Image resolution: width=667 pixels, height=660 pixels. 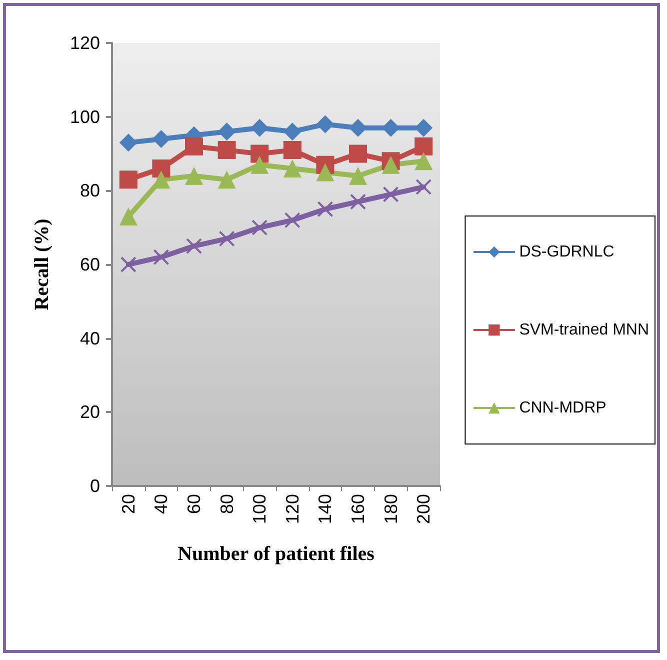 What do you see at coordinates (90, 190) in the screenshot?
I see `y-tick-label: 80` at bounding box center [90, 190].